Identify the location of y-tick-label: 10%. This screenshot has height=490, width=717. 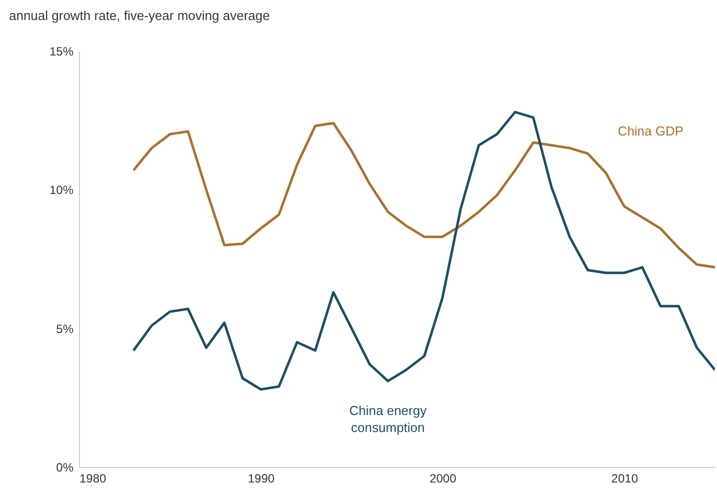
(61, 190).